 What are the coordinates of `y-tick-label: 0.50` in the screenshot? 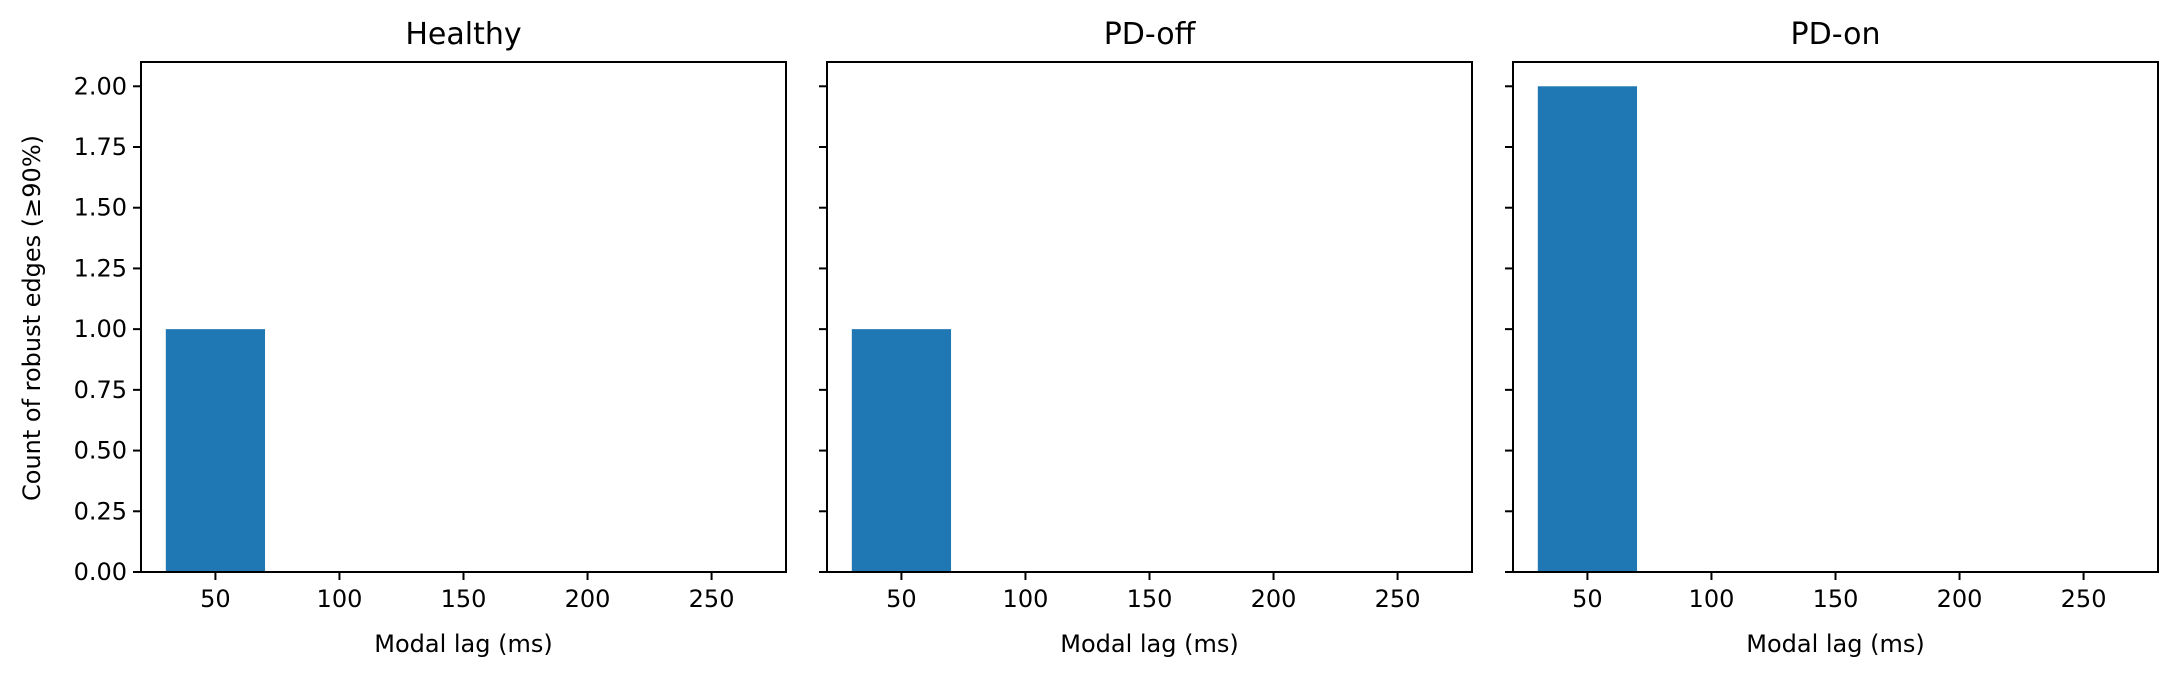 It's located at (100, 451).